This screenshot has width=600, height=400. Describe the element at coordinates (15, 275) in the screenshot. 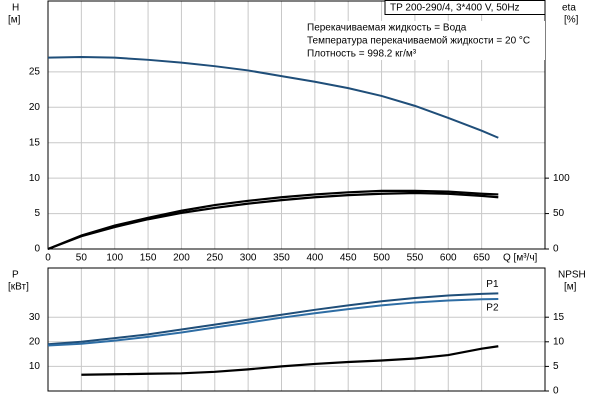

I see `y-axis-label: P` at that location.